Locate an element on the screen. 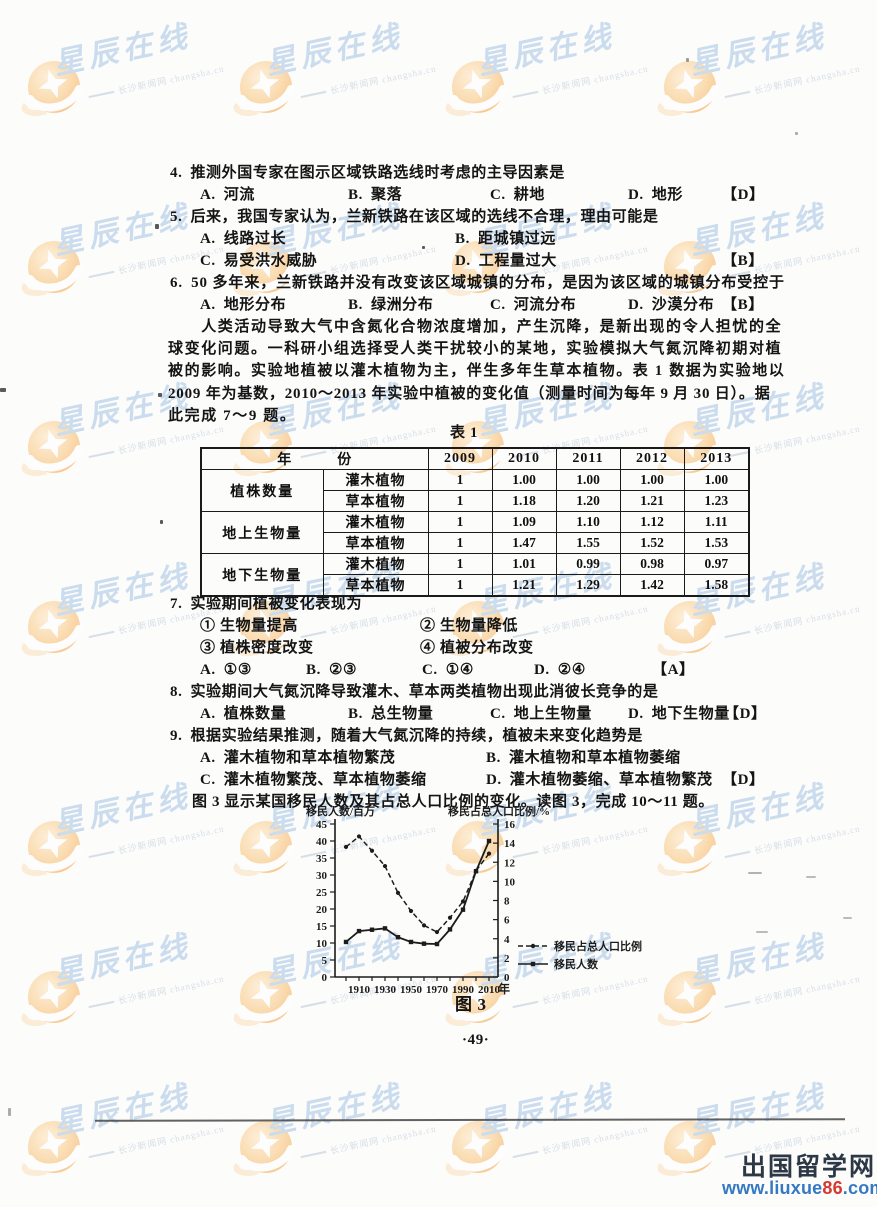 This screenshot has width=877, height=1207. x-axis-tick-label: 1910 is located at coordinates (359, 990).